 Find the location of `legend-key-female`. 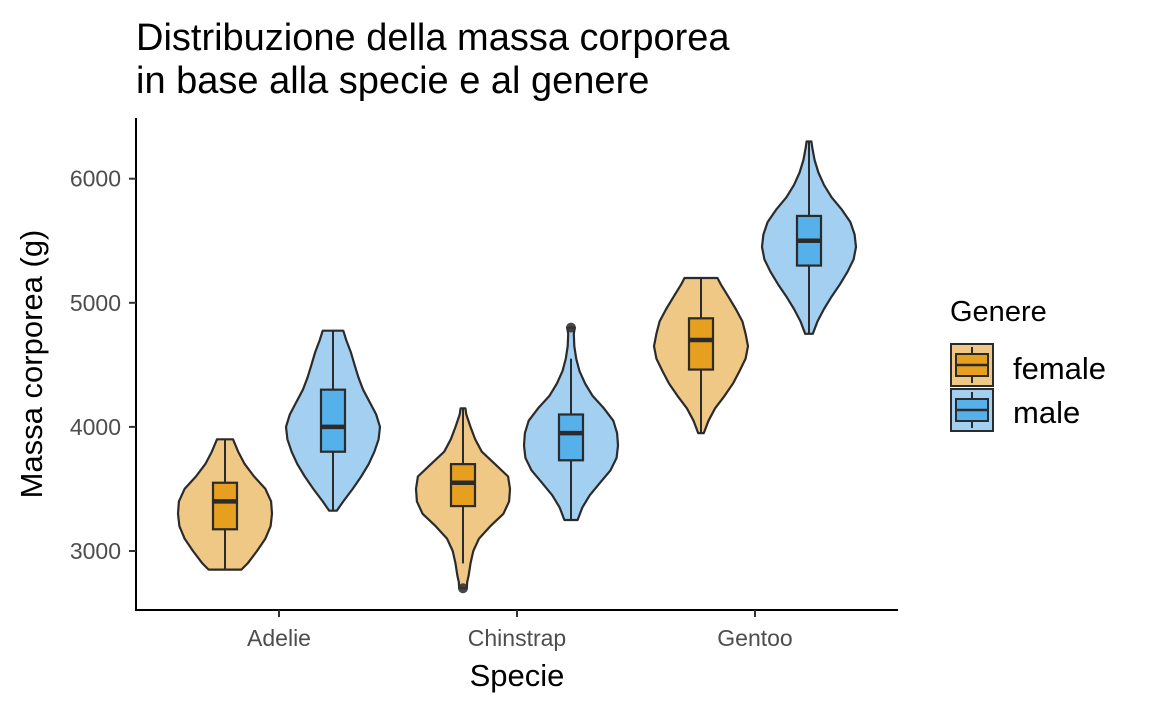

legend-key-female is located at coordinates (972, 365).